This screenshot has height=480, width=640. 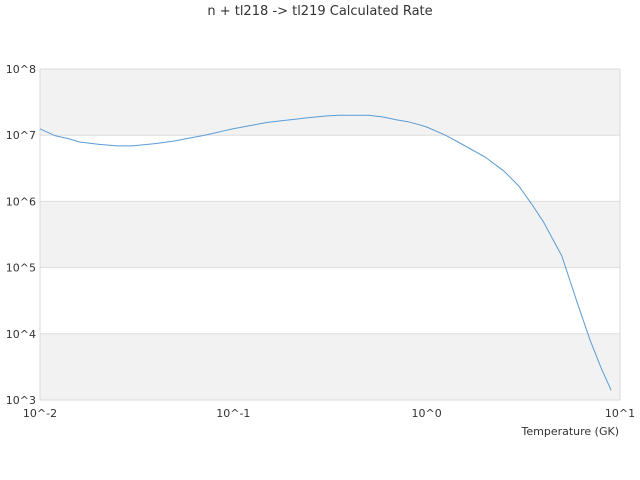 What do you see at coordinates (233, 413) in the screenshot?
I see `x-tick-label: 10^-1` at bounding box center [233, 413].